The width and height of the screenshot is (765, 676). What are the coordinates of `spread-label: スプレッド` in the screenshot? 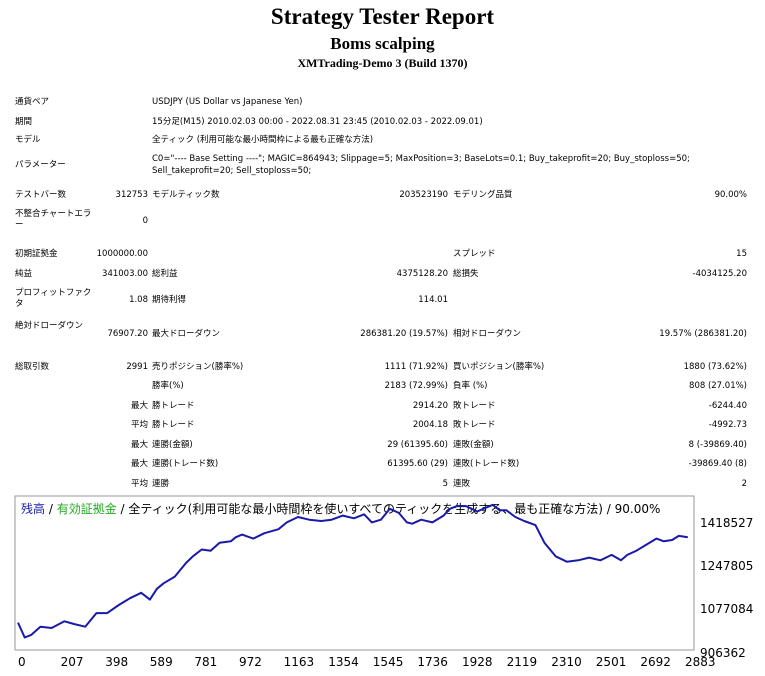 It's located at (474, 254).